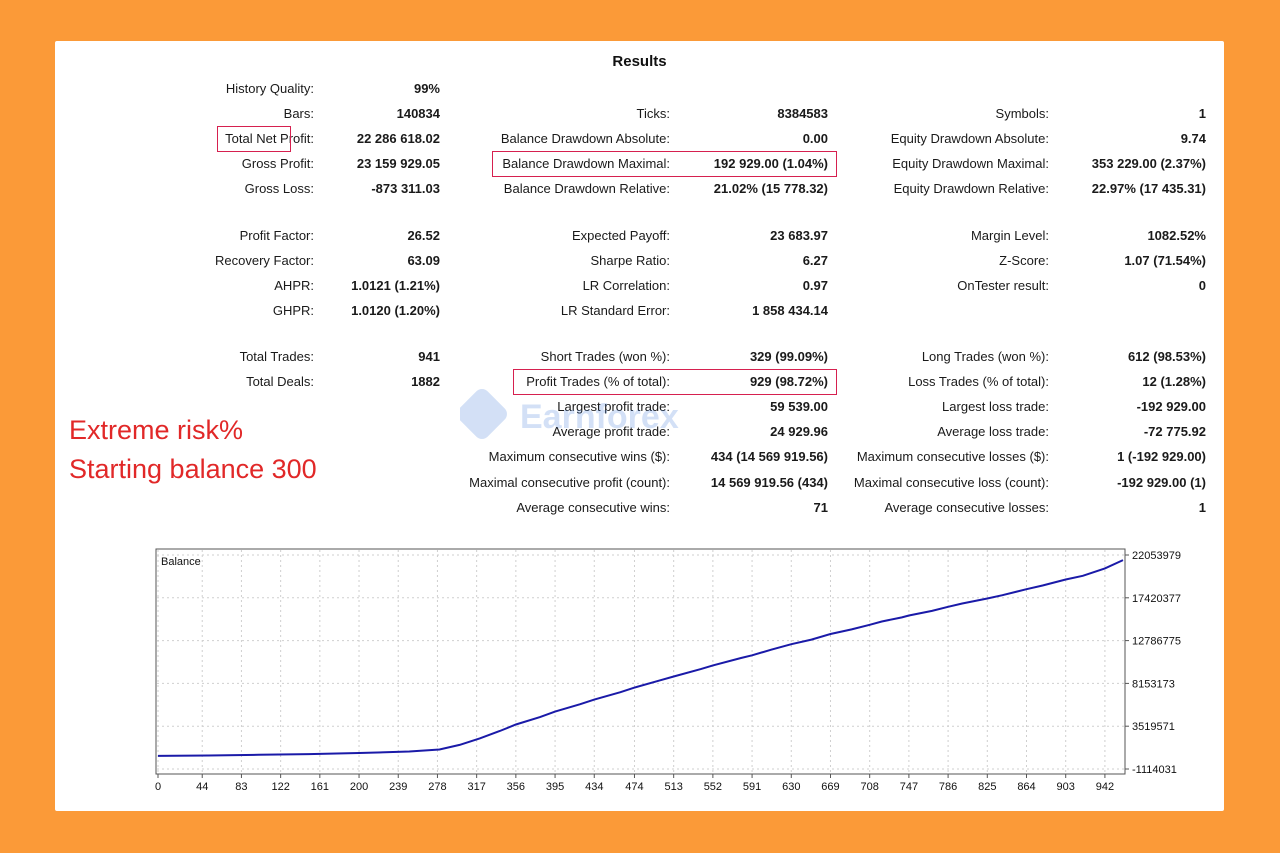 The image size is (1280, 853). What do you see at coordinates (1148, 163) in the screenshot?
I see `col3-value-2: 353 229.00 (2.37%)` at bounding box center [1148, 163].